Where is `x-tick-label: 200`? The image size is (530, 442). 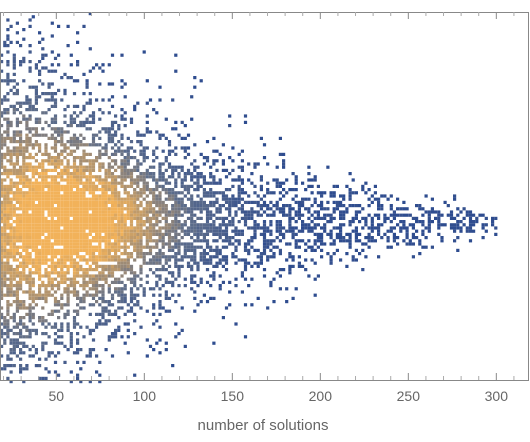
x-tick-label: 200 is located at coordinates (321, 396).